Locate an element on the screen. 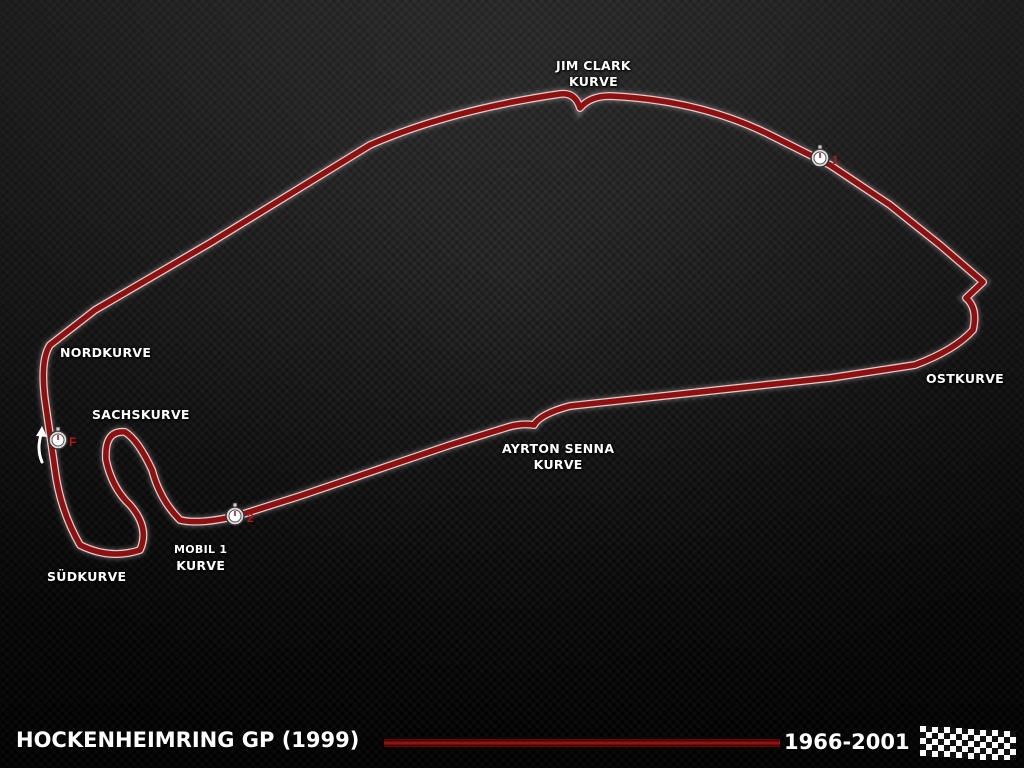 The height and width of the screenshot is (768, 1024). circuit-title: HOCKENHEIMRING GP (1999) is located at coordinates (188, 740).